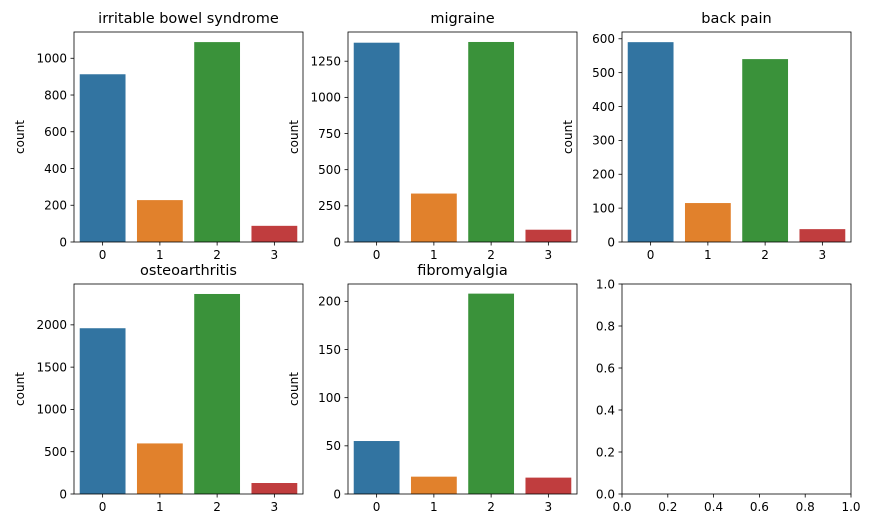  Describe the element at coordinates (51, 325) in the screenshot. I see `y-tick-label: 2000` at that location.